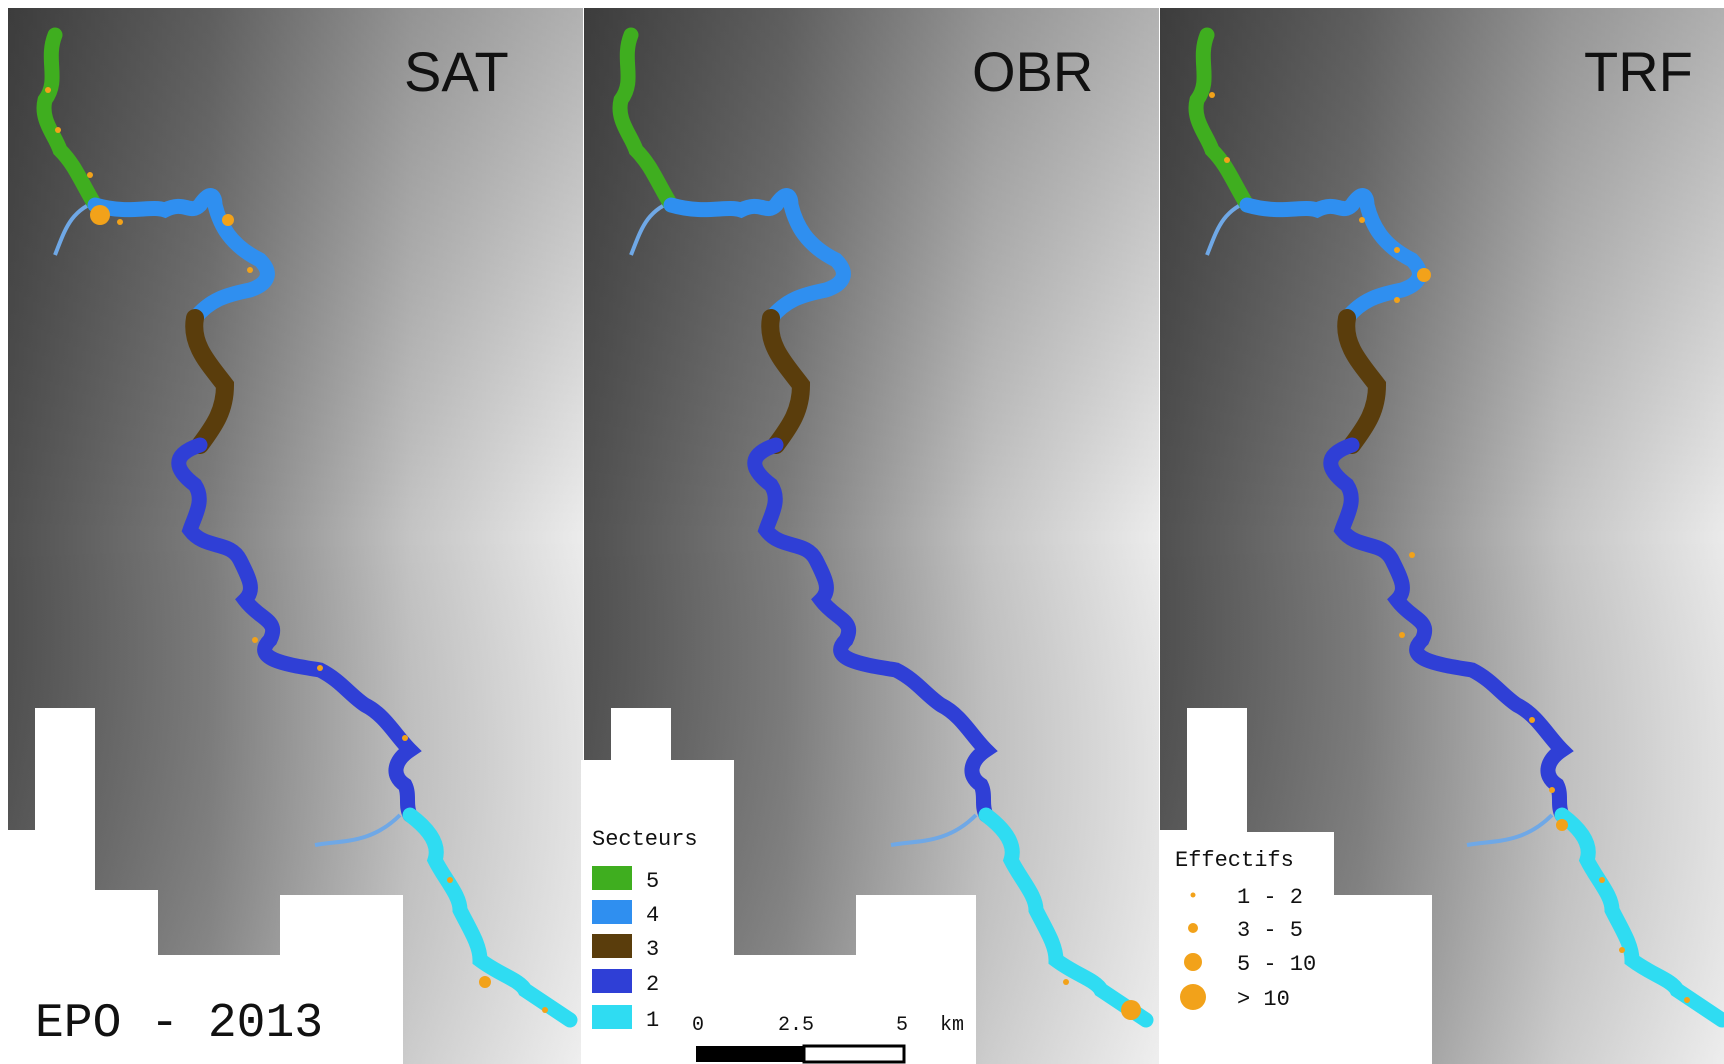 The width and height of the screenshot is (1724, 1064). I want to click on scale-segment-black, so click(750, 1054).